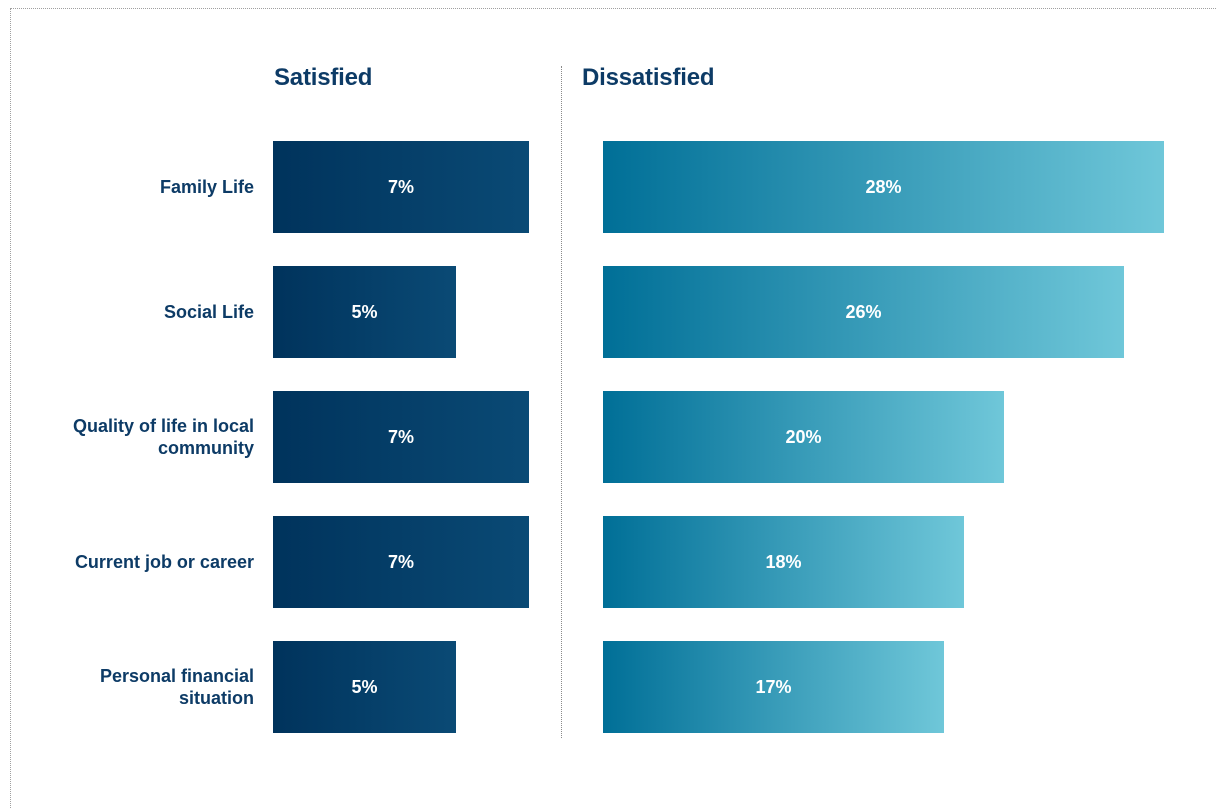 Image resolution: width=1216 pixels, height=808 pixels. I want to click on category-label: Personal financial situation, so click(176, 687).